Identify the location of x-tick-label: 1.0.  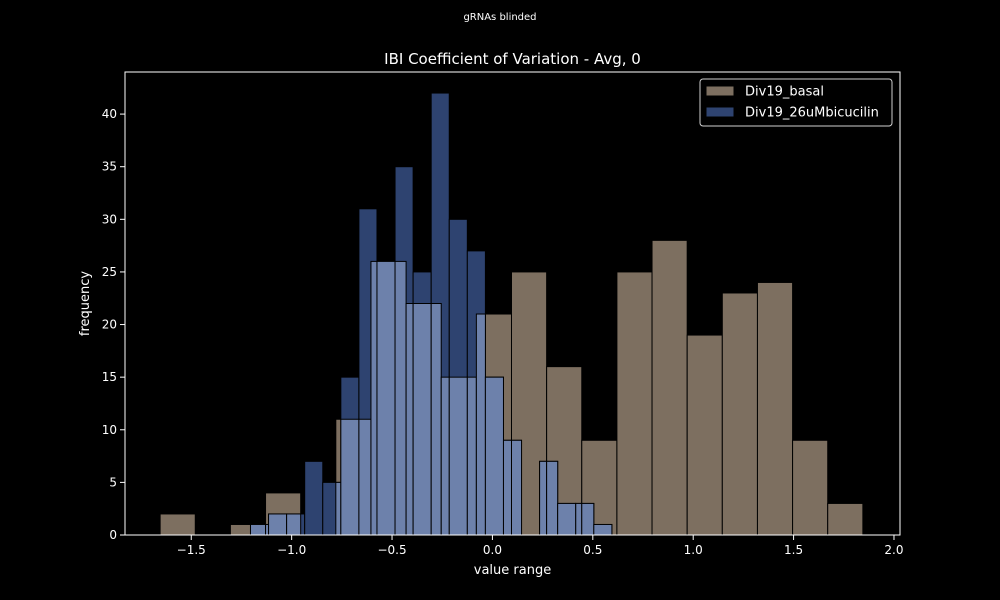
(693, 550).